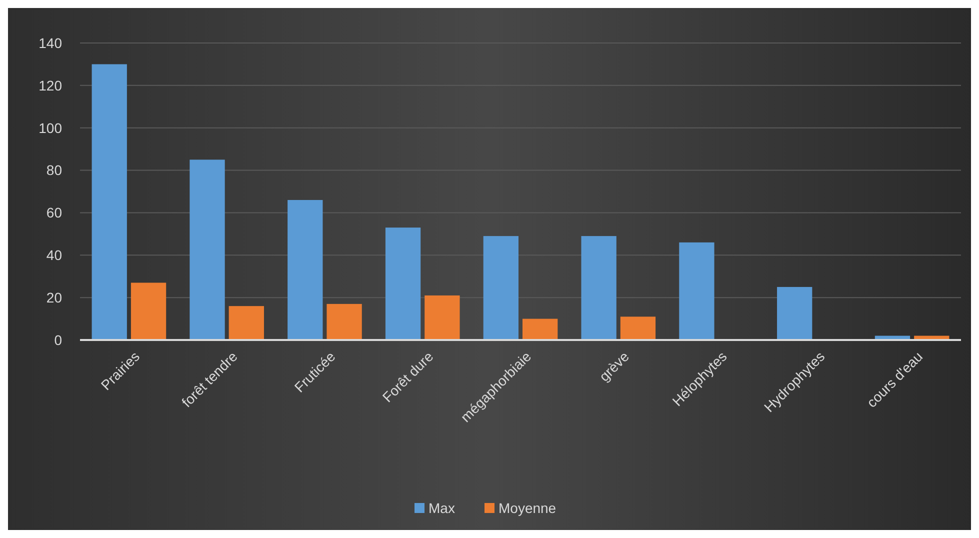 The height and width of the screenshot is (538, 979). What do you see at coordinates (54, 212) in the screenshot?
I see `y-tick-label: 60` at bounding box center [54, 212].